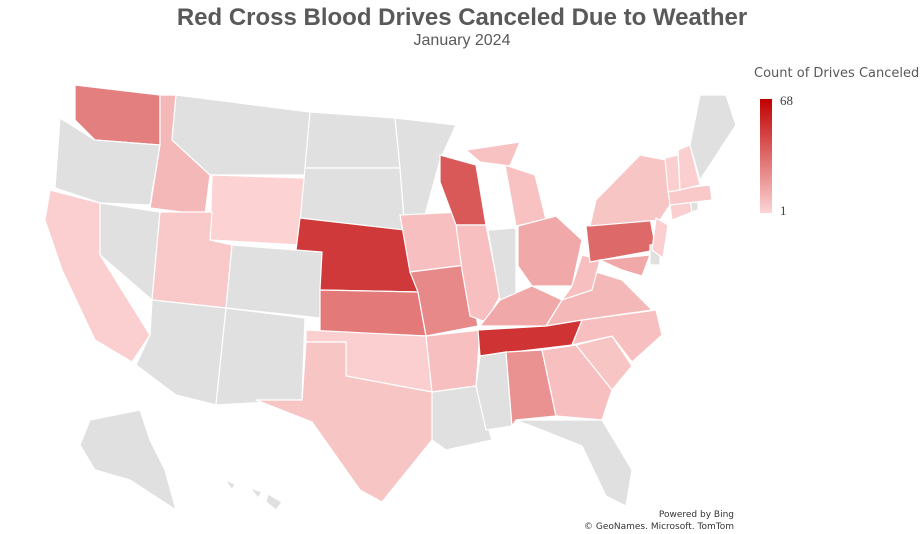  I want to click on state-oh, so click(550, 251).